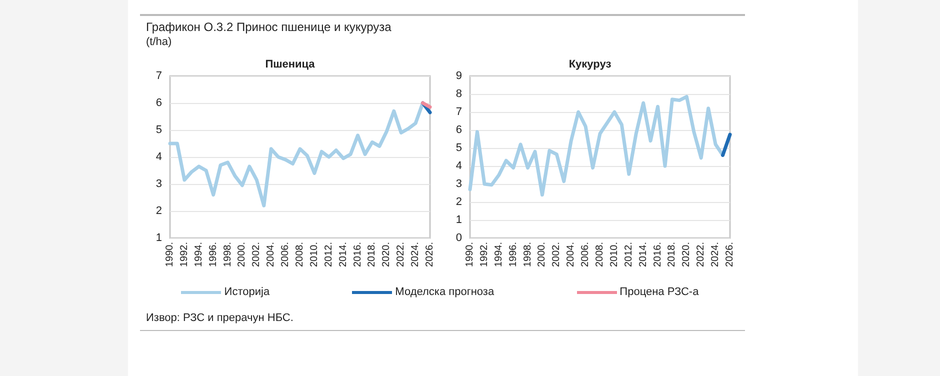  What do you see at coordinates (459, 238) in the screenshot?
I see `y-tick-label: 0` at bounding box center [459, 238].